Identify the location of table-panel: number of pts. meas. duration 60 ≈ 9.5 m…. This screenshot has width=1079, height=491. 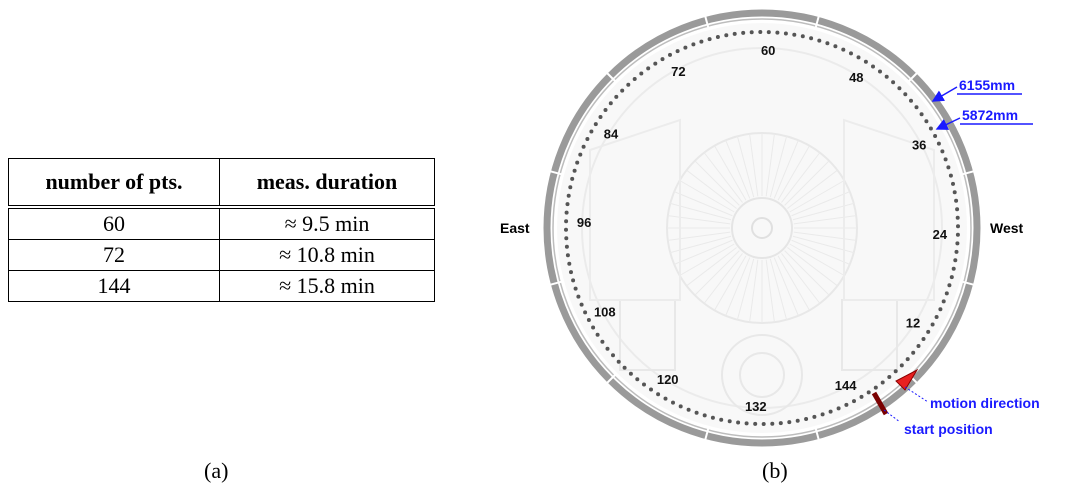
(221, 230).